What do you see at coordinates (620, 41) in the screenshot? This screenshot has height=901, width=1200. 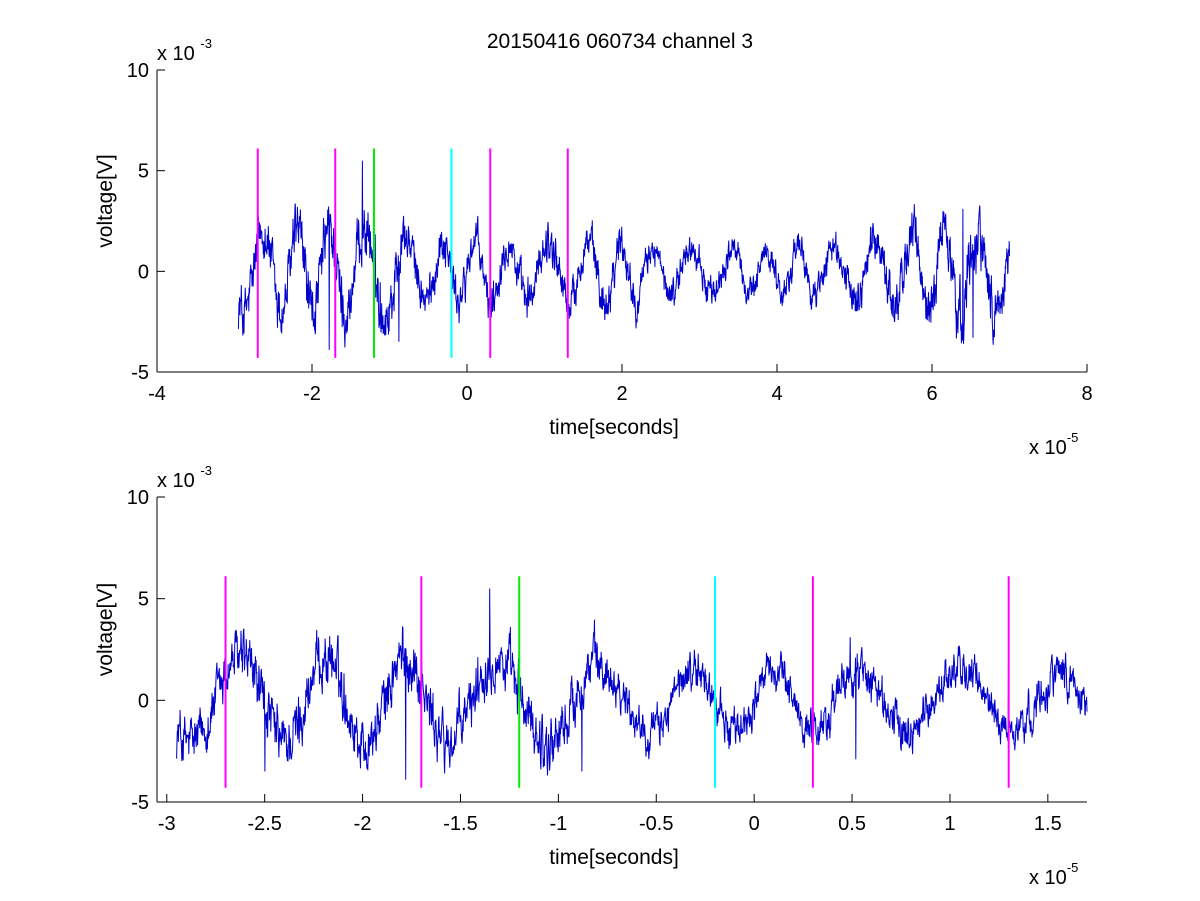 I see `figure-title: 20150416 060734 channel 3` at bounding box center [620, 41].